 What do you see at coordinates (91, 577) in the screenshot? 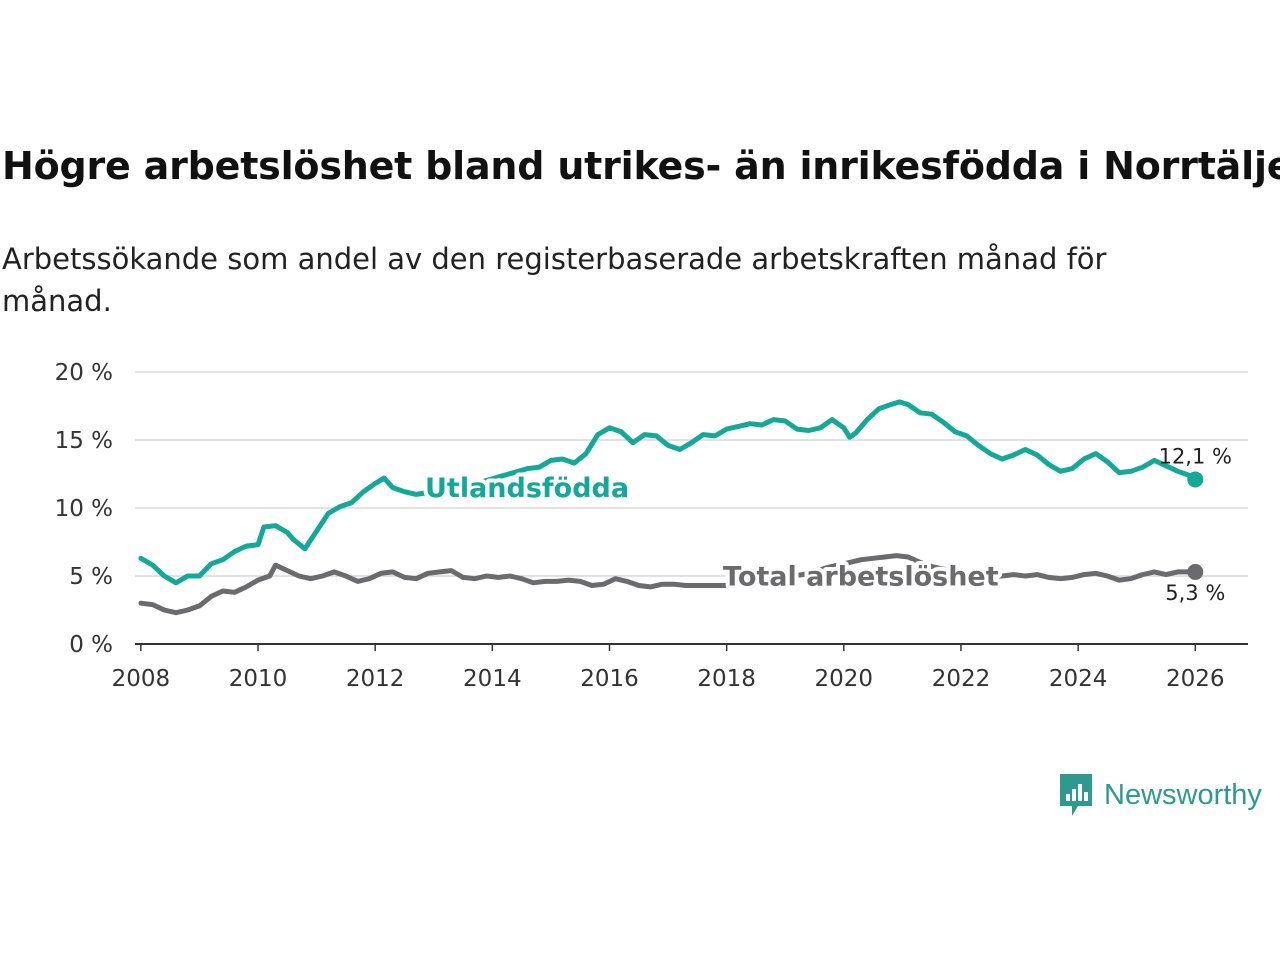
I see `y-tick-label: 5 %` at bounding box center [91, 577].